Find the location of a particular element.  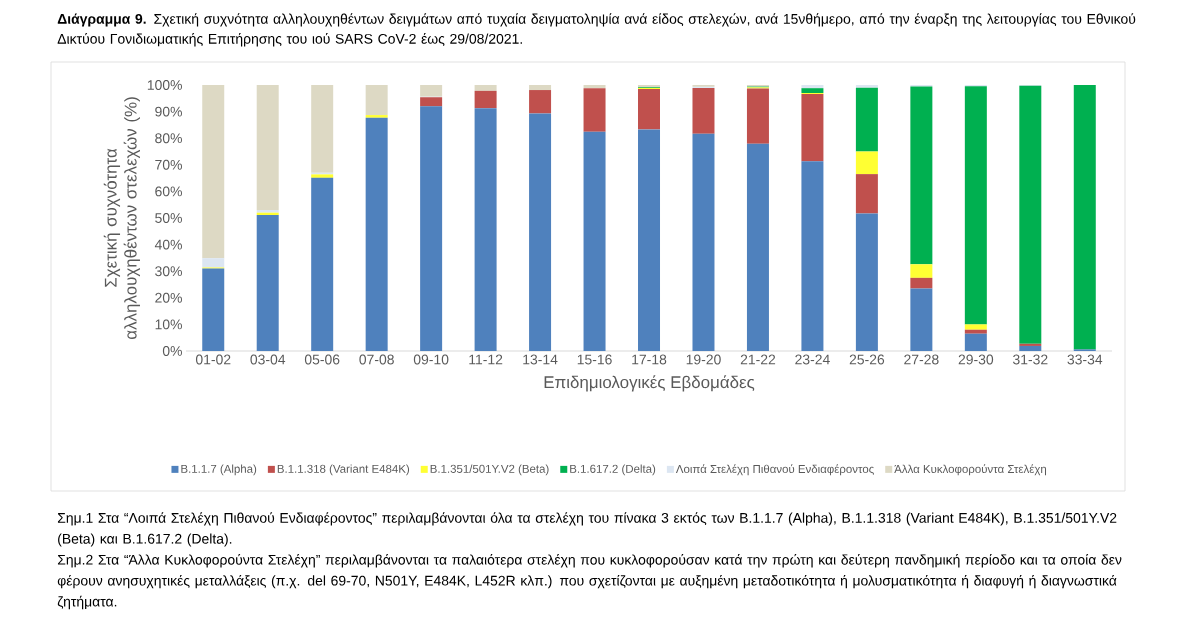

y-tick-label: 40% is located at coordinates (168, 244).